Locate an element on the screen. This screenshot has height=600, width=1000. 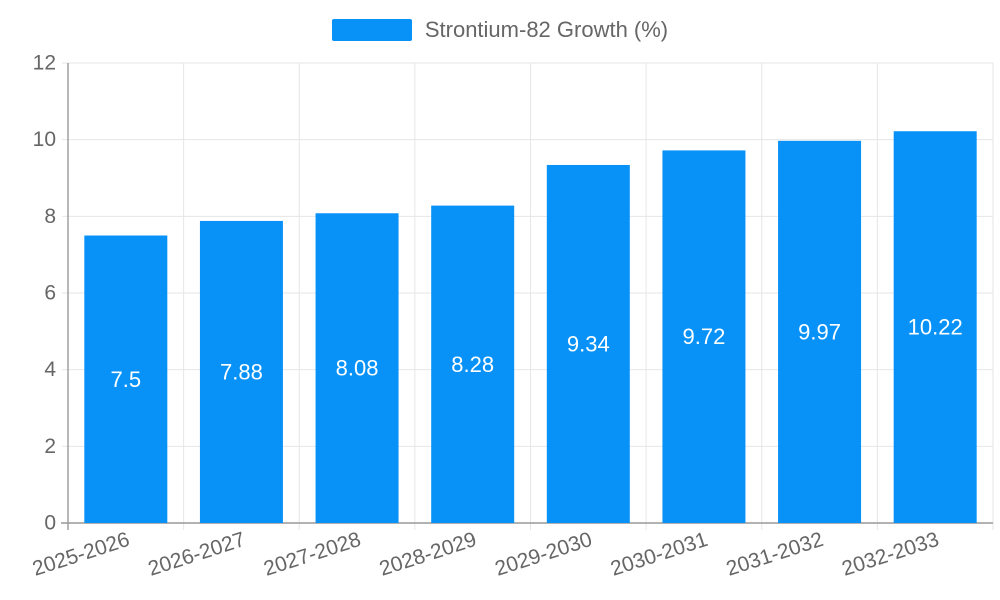
y-tick-label: 12 is located at coordinates (44, 63).